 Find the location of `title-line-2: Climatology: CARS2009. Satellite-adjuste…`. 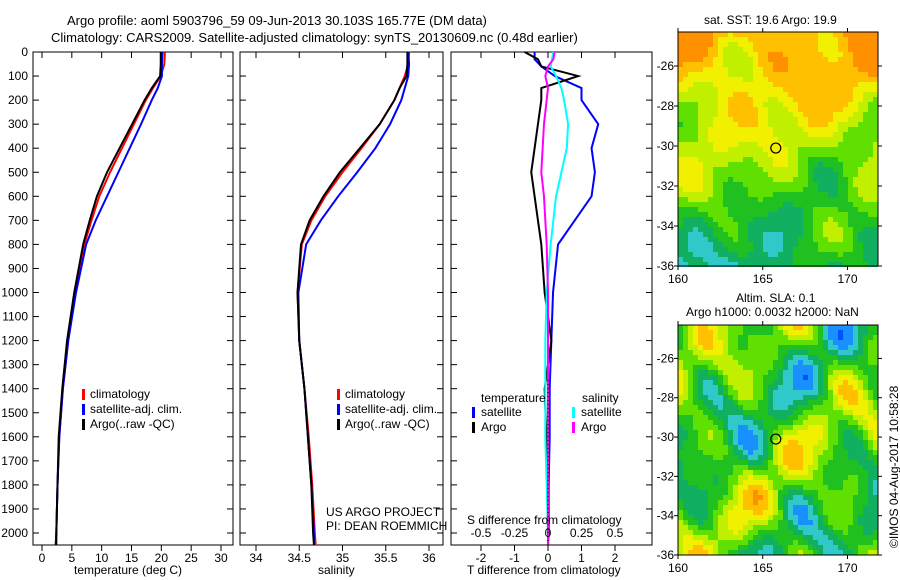

title-line-2: Climatology: CARS2009. Satellite-adjuste… is located at coordinates (314, 37).